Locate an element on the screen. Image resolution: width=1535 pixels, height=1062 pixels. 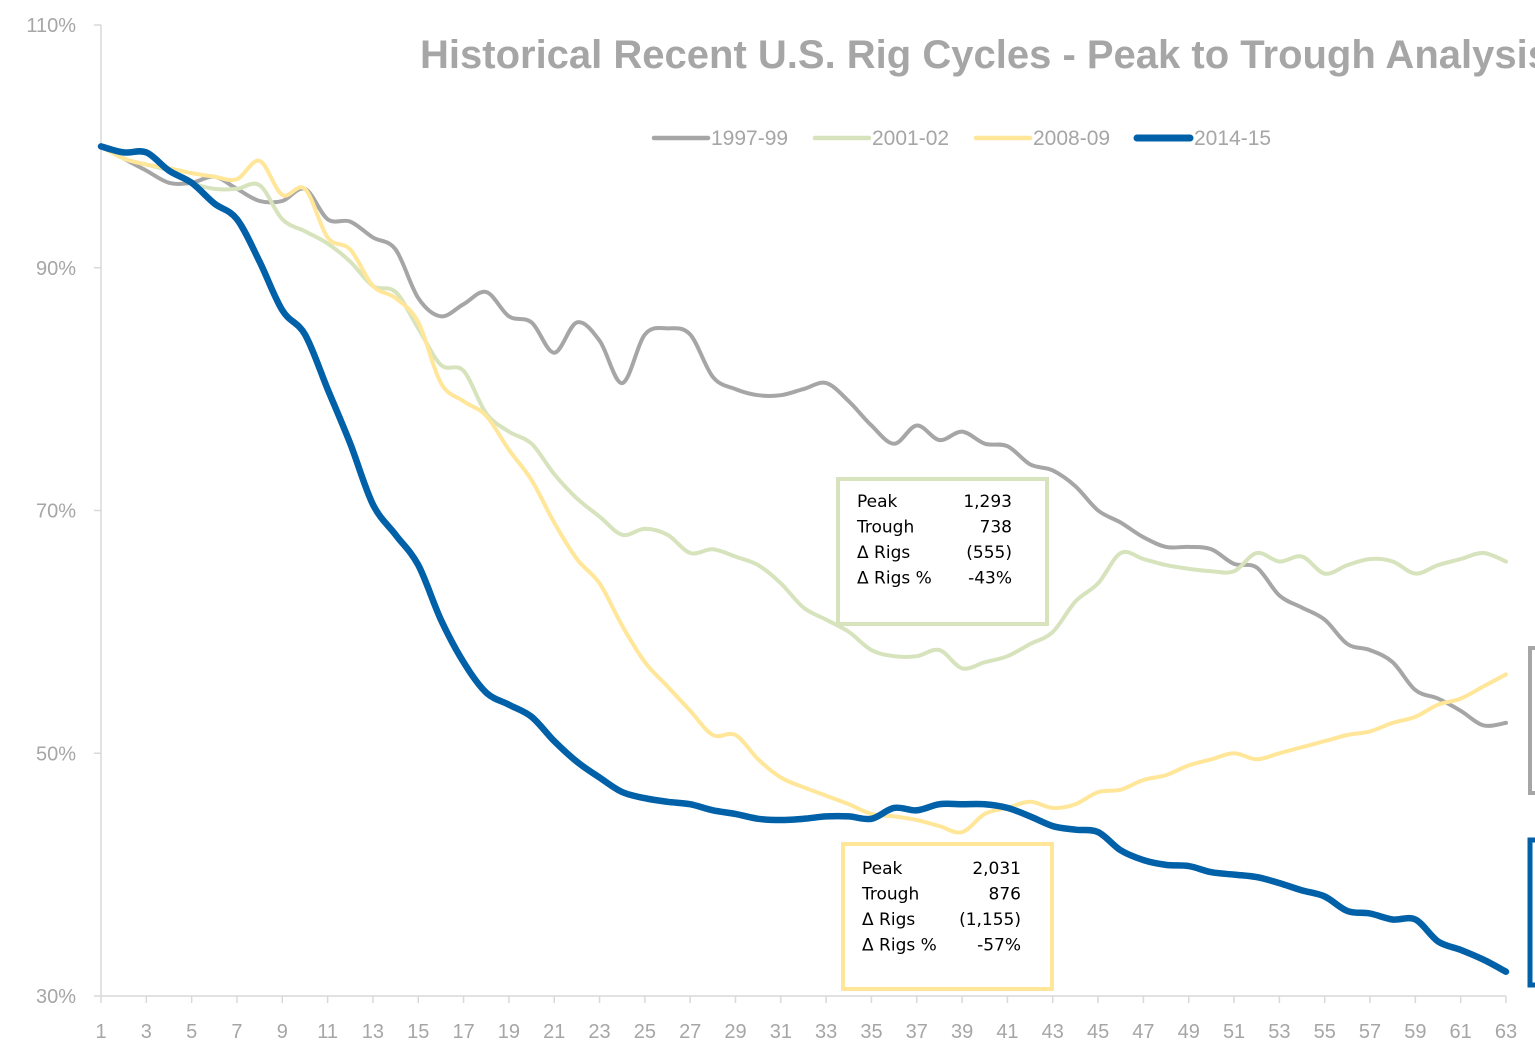
annotation-value: 1,293 is located at coordinates (987, 502).